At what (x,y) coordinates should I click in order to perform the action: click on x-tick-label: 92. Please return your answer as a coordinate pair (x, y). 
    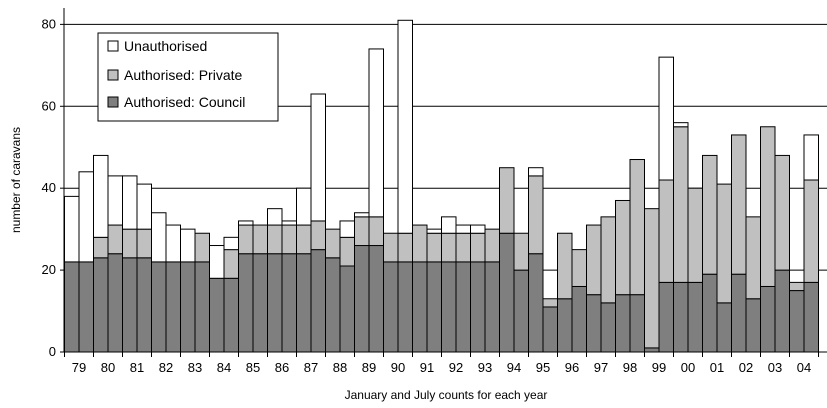
    Looking at the image, I should click on (456, 367).